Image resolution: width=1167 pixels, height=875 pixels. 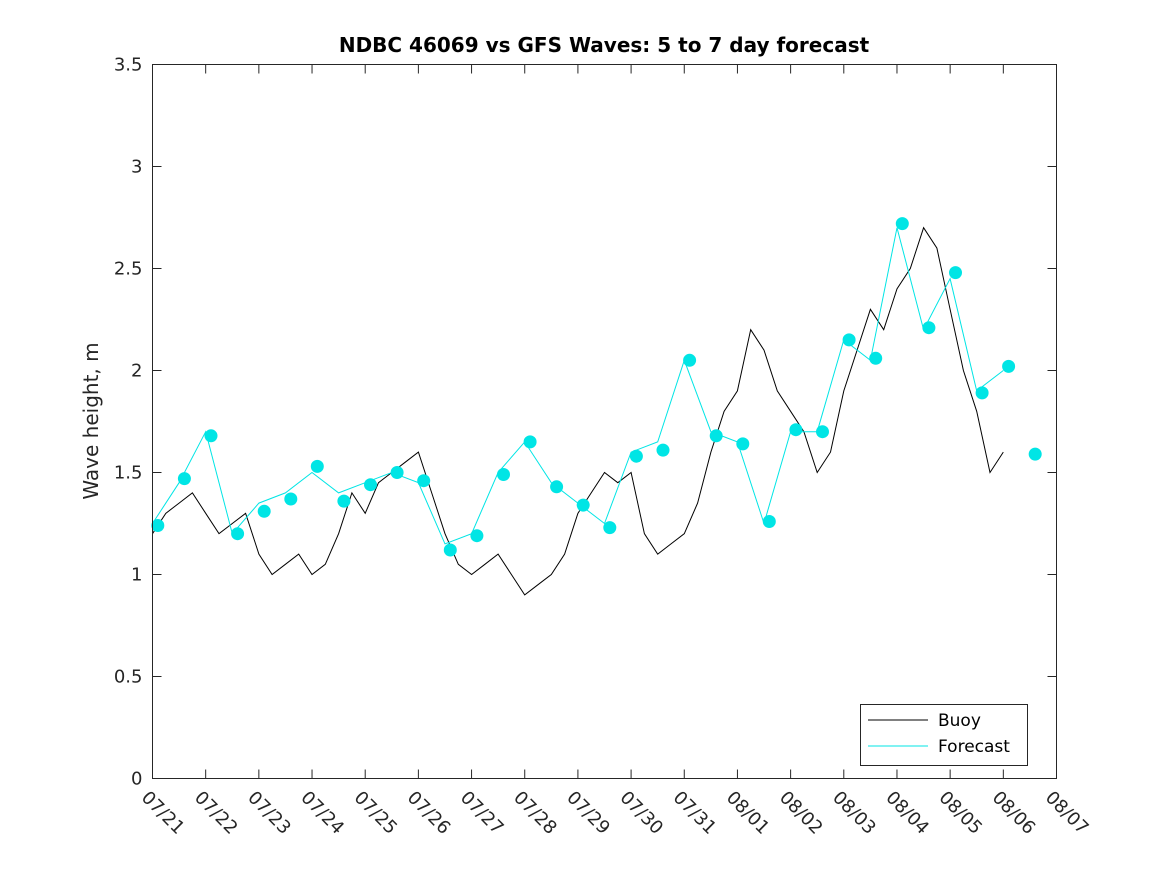 What do you see at coordinates (128, 269) in the screenshot?
I see `y-tick-label: 2.5` at bounding box center [128, 269].